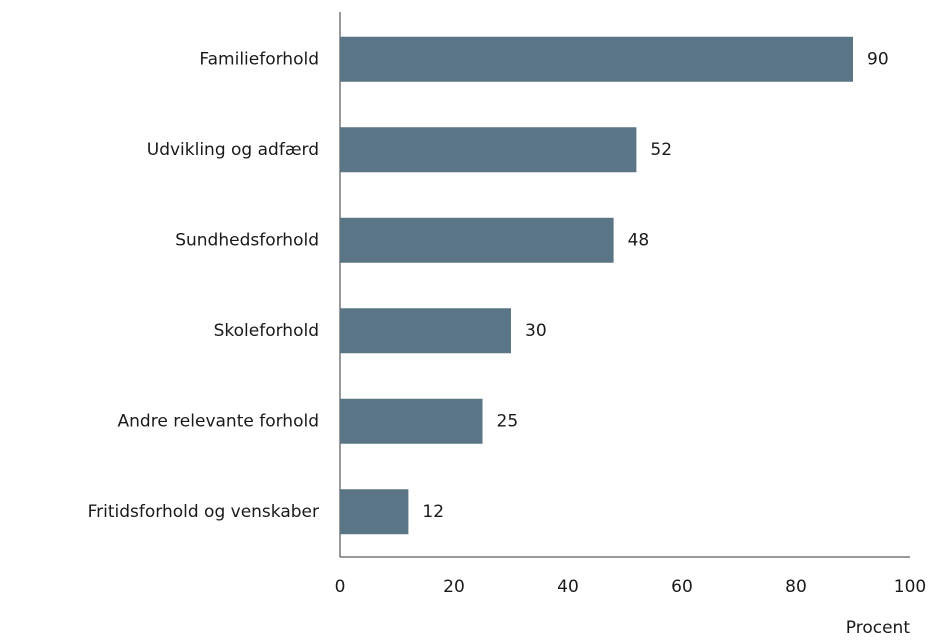 The width and height of the screenshot is (935, 641). Describe the element at coordinates (661, 150) in the screenshot. I see `value-label: 52` at that location.